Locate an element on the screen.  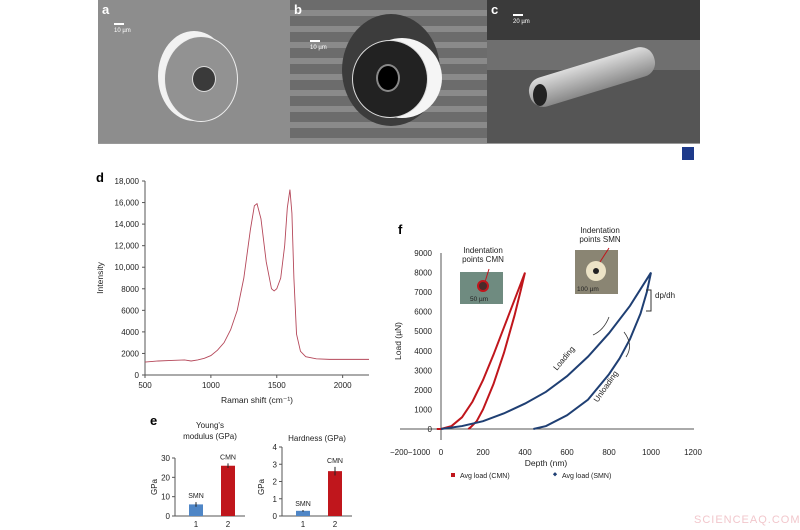
y-tick-label: 12,000 is located at coordinates (127, 246).